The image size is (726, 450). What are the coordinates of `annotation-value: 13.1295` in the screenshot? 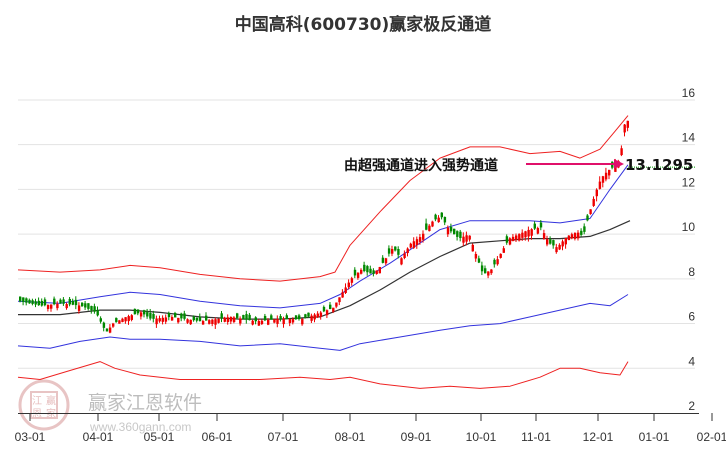 It's located at (659, 165).